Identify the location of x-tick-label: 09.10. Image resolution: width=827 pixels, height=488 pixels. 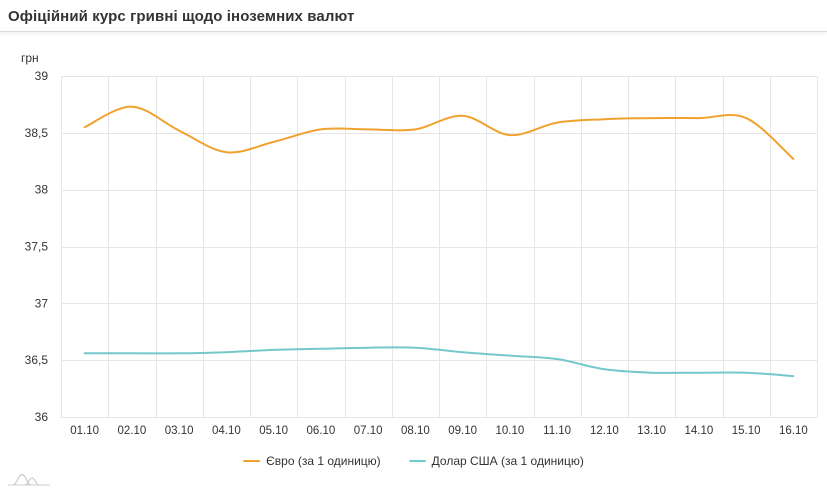
(462, 431).